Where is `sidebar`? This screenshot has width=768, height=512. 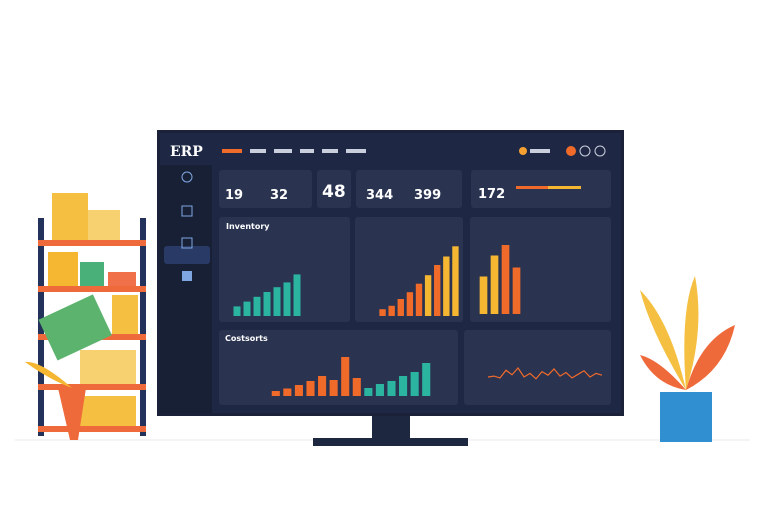 sidebar is located at coordinates (186, 289).